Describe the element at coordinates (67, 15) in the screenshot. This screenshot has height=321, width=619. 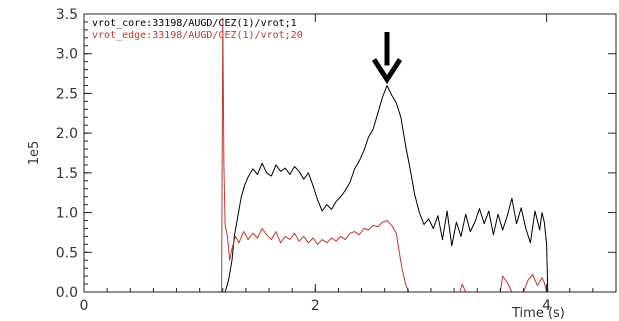
I see `y-tick-label: 3.5` at that location.